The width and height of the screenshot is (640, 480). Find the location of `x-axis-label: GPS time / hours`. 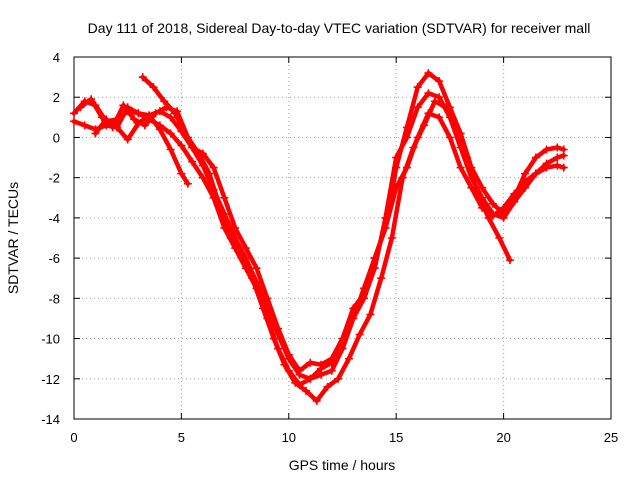

x-axis-label: GPS time / hours is located at coordinates (342, 465).